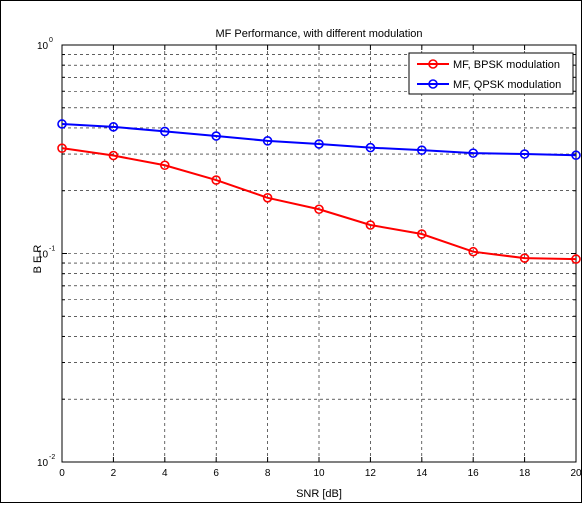  I want to click on x-tick-label: 18, so click(525, 473).